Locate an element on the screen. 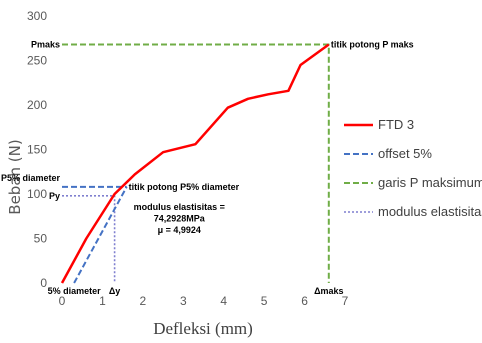  y-tick-label: 200 is located at coordinates (37, 105).